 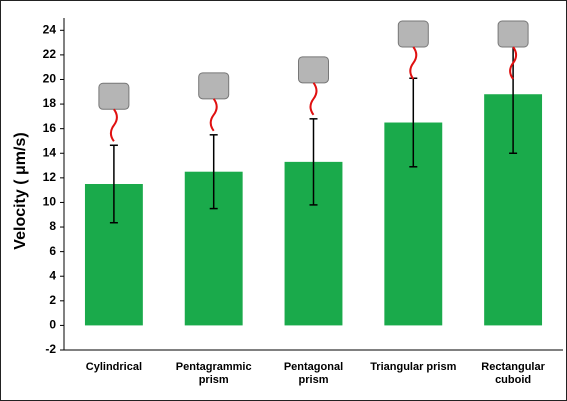 I want to click on y-tick-label: 20, so click(x=50, y=79).